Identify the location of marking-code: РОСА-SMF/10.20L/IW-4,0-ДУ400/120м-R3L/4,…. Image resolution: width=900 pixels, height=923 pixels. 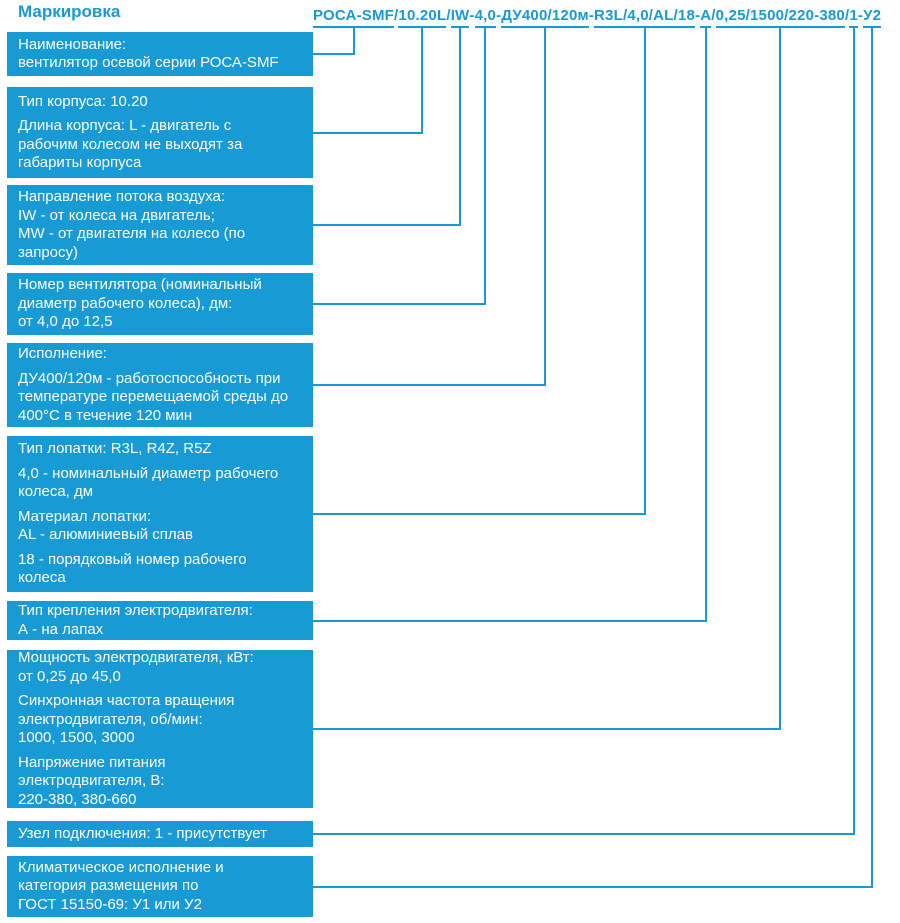
(597, 17).